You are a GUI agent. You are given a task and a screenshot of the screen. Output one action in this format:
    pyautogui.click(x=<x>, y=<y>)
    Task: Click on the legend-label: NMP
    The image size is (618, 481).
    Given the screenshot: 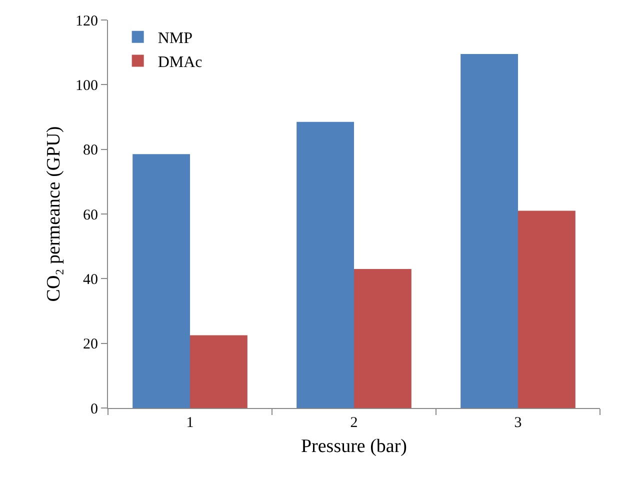 What is the action you would take?
    pyautogui.click(x=175, y=39)
    